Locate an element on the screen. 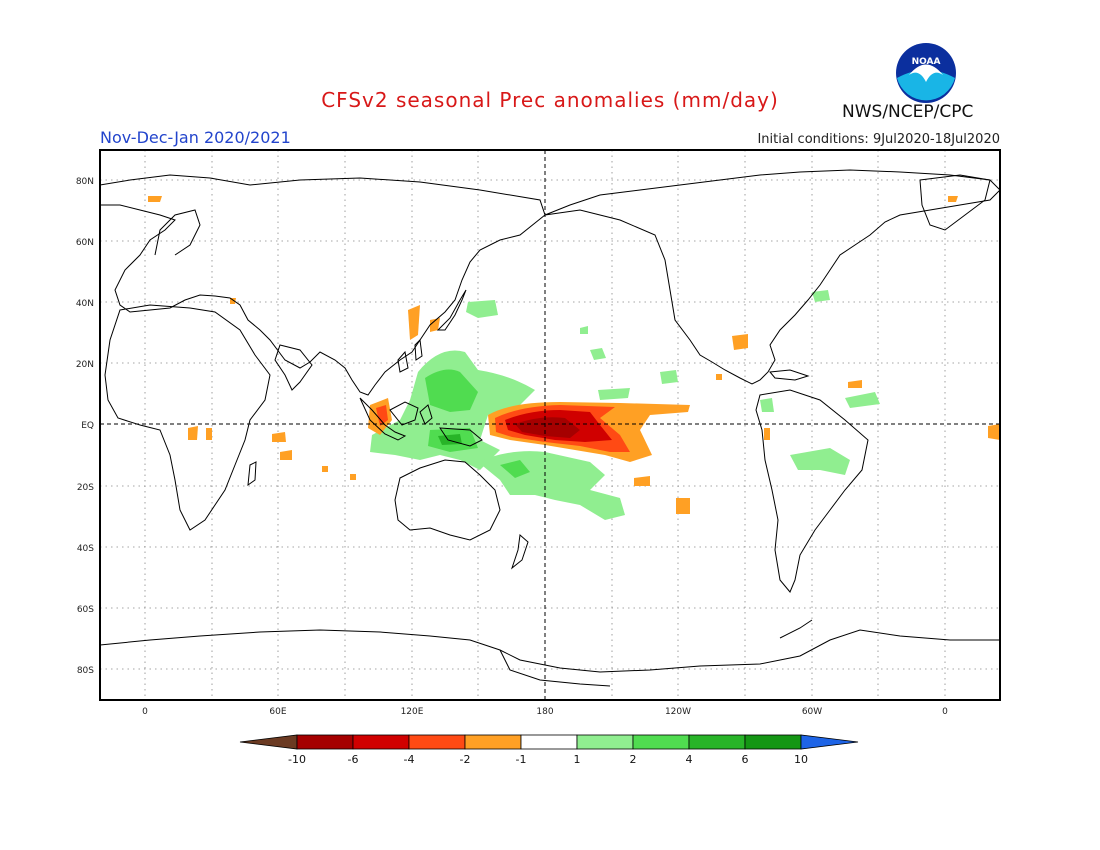 This screenshot has width=1100, height=850. colorbar is located at coordinates (549, 742).